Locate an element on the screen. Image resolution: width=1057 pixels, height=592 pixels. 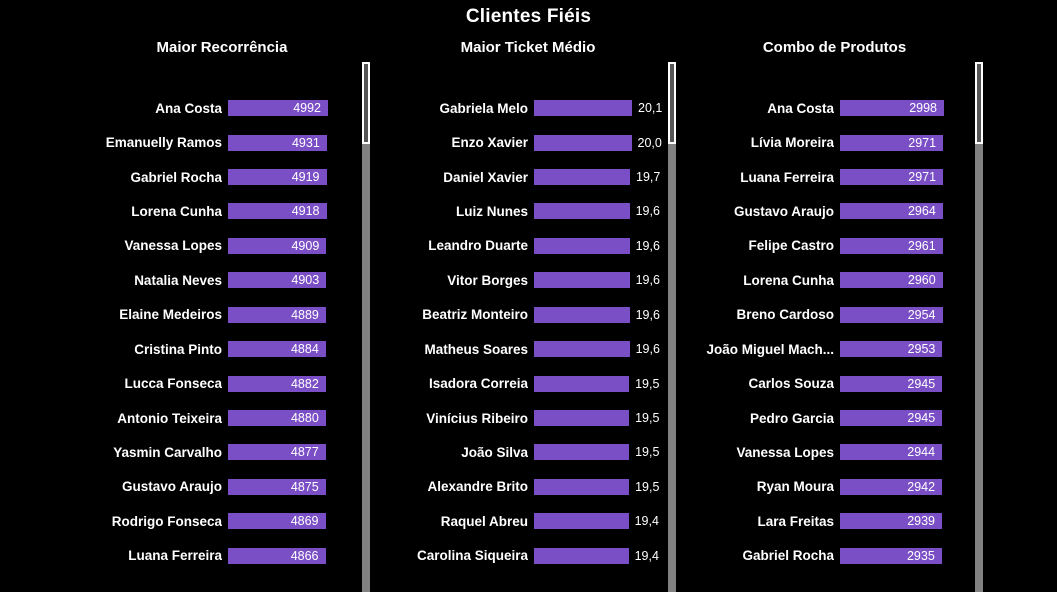
bar-row: Breno Cardoso 2954 is located at coordinates (834, 315).